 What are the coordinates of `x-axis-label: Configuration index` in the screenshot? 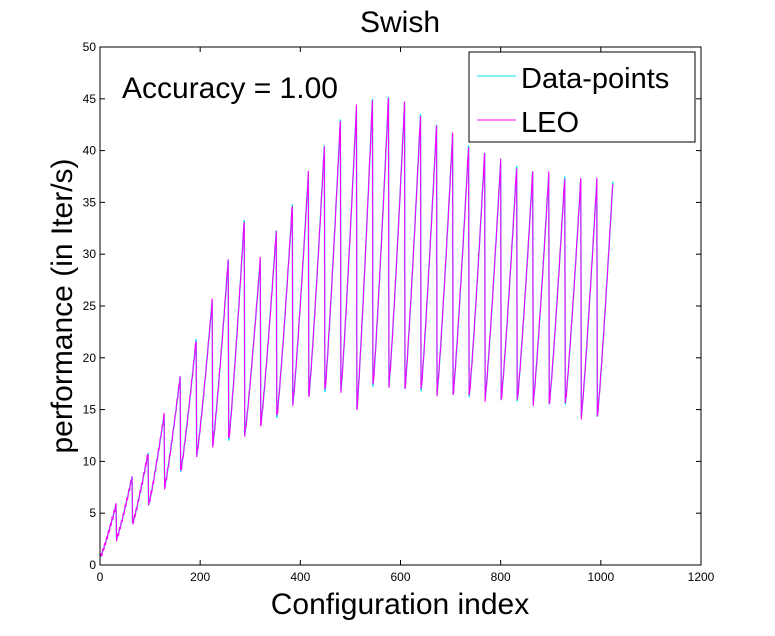 It's located at (400, 604).